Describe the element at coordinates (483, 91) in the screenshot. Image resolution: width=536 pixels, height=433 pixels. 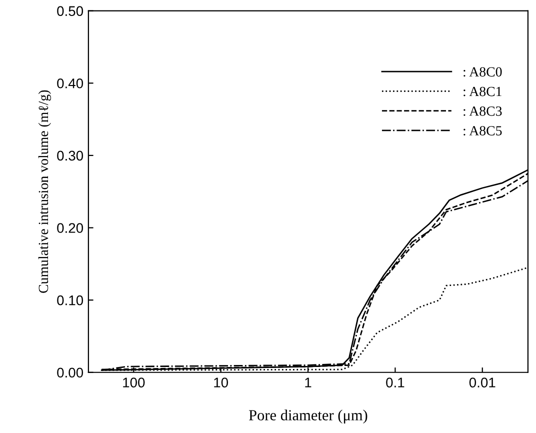
I see `legend-label: : A8C1` at that location.